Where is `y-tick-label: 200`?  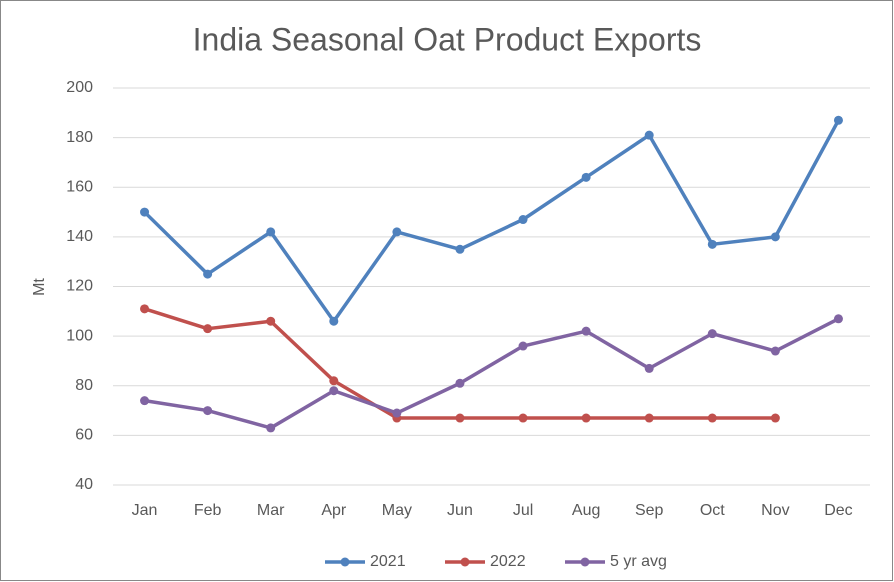
y-tick-label: 200 is located at coordinates (79, 87).